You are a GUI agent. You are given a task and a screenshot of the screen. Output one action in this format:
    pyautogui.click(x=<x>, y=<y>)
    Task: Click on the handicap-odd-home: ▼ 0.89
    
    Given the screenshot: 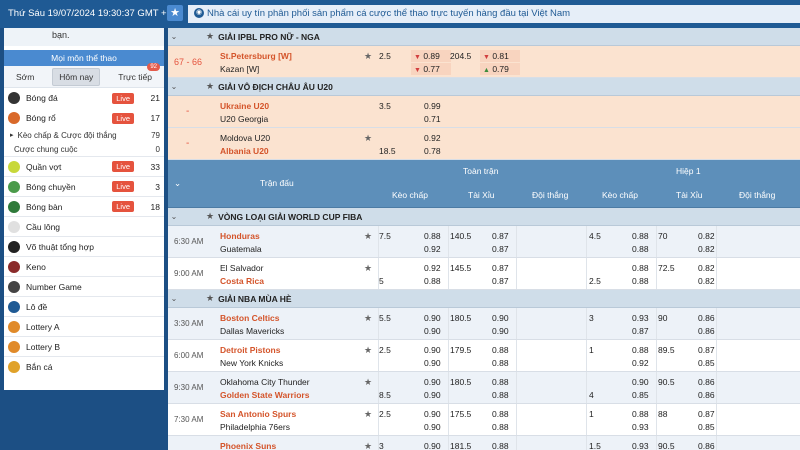 What is the action you would take?
    pyautogui.click(x=431, y=56)
    